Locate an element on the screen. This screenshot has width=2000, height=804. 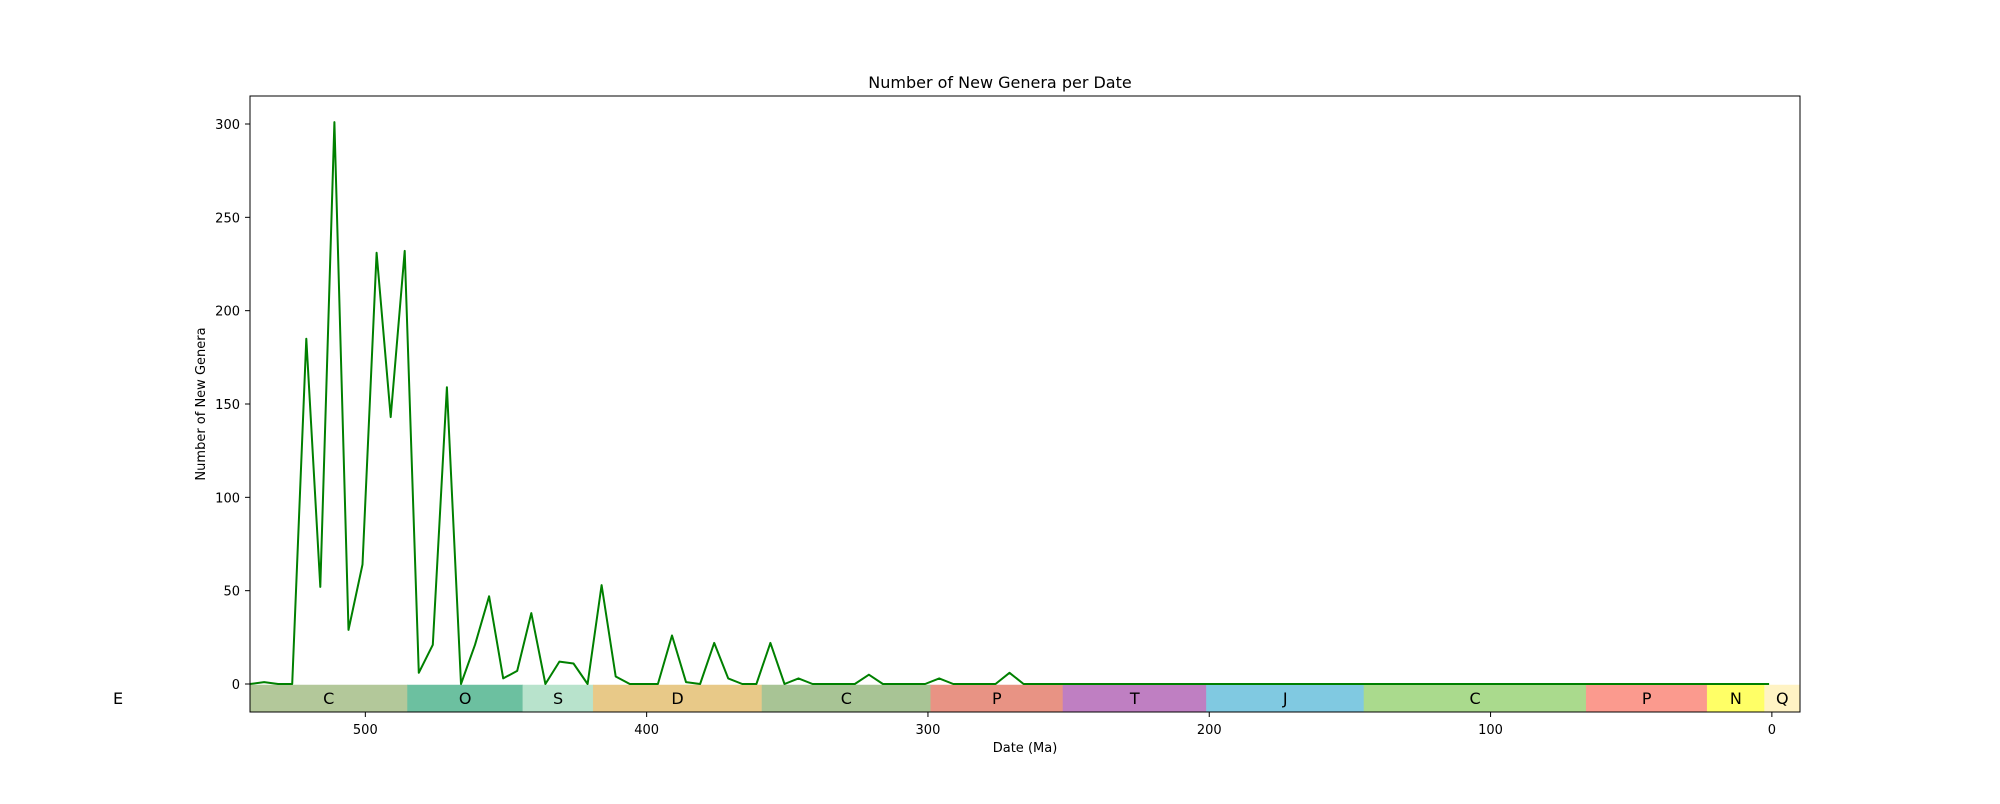
x-axis-label: Date (Ma) is located at coordinates (1025, 748).